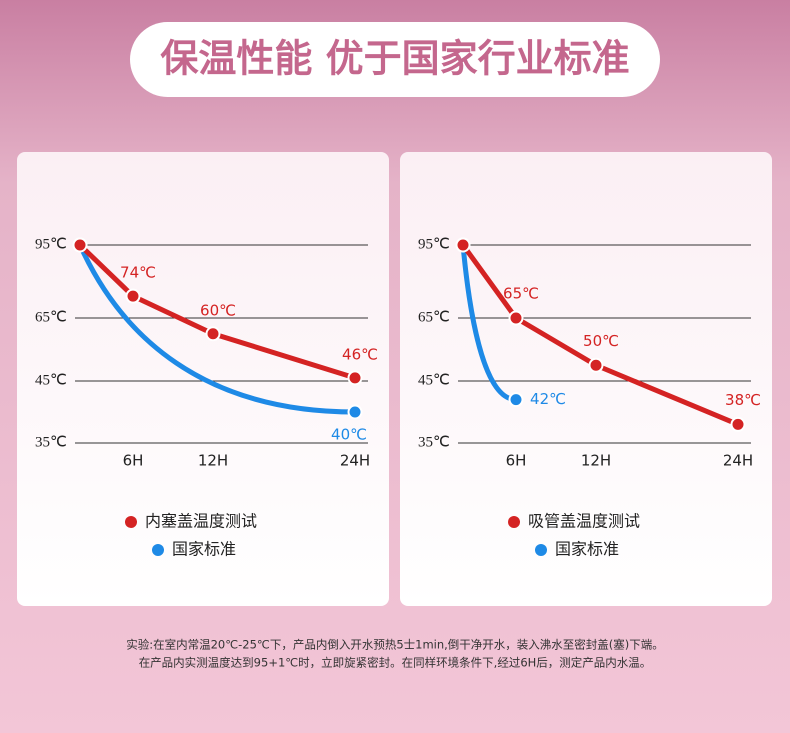  What do you see at coordinates (584, 521) in the screenshot?
I see `legend-label: 吸管盖温度测试` at bounding box center [584, 521].